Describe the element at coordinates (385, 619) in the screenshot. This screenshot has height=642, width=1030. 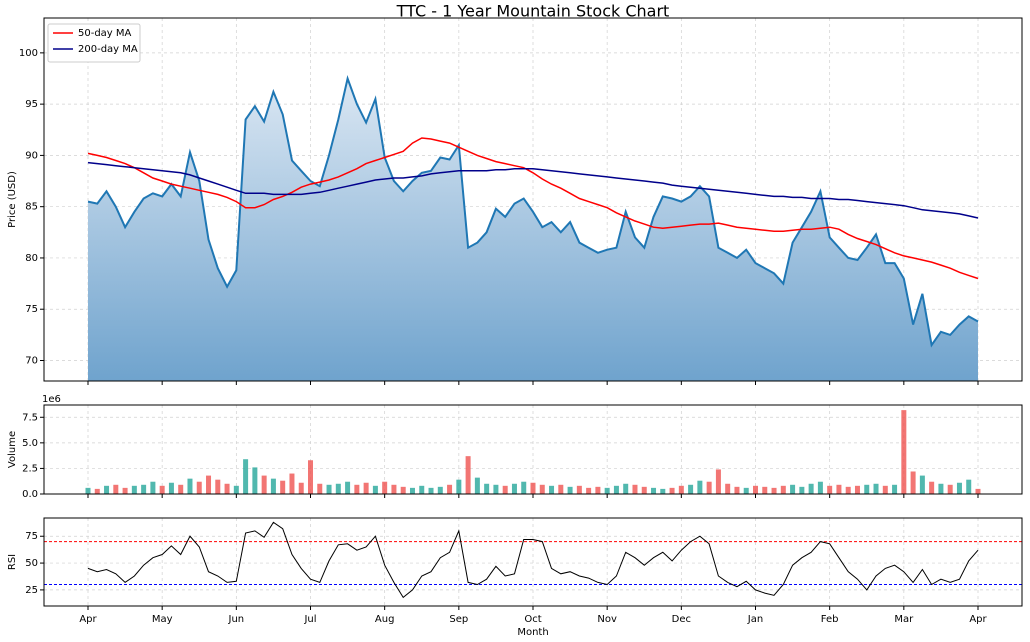
I see `x-tick-label: Aug` at that location.